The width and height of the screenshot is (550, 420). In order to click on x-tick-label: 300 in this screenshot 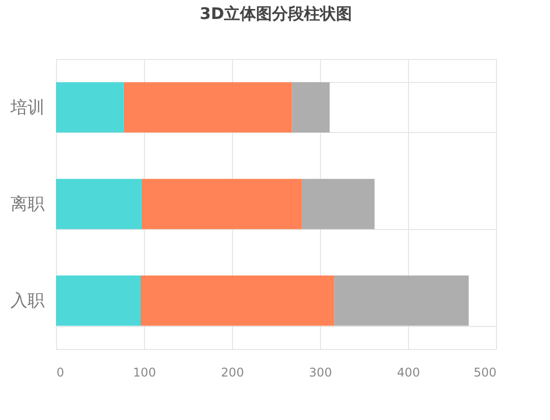, I will do `click(320, 373)`.